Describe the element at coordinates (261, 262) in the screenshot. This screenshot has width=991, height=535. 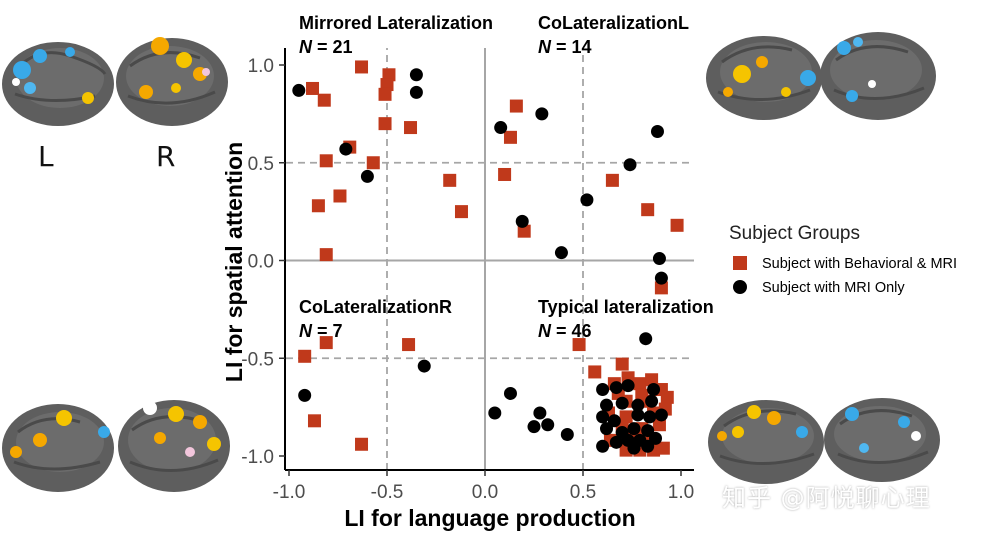
I see `y-tick-label: 0.0` at that location.